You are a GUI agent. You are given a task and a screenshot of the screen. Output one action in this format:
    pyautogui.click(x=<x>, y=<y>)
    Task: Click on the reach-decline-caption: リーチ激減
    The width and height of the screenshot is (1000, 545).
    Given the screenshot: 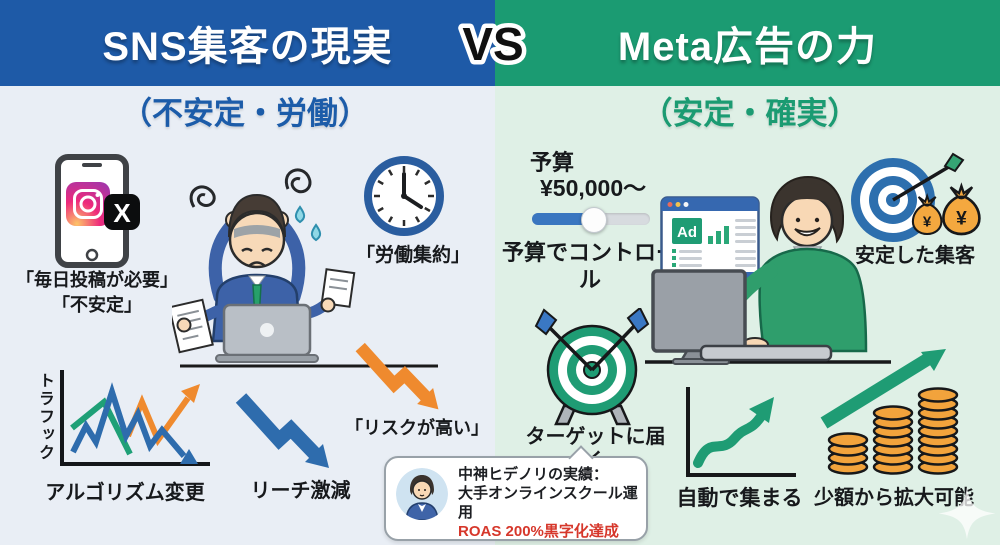 What is the action you would take?
    pyautogui.click(x=300, y=491)
    